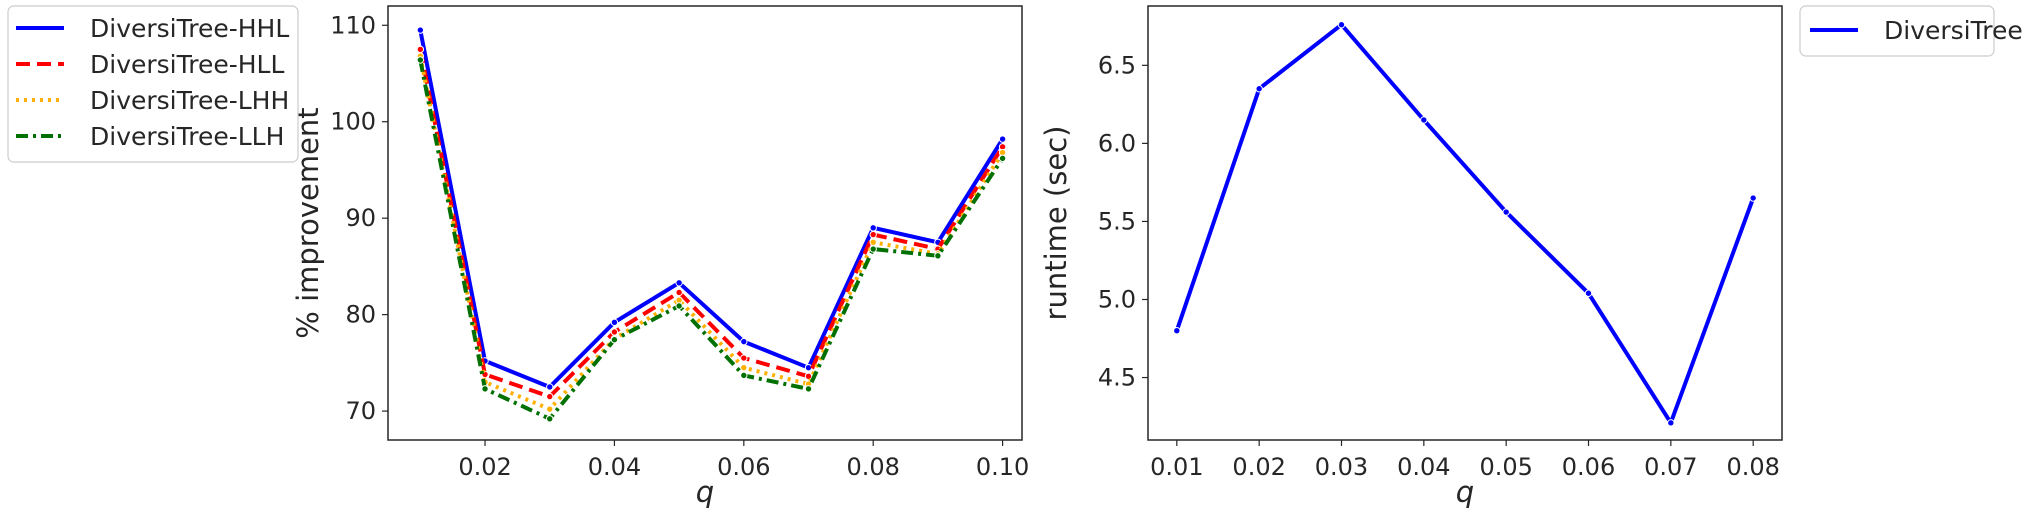 Image resolution: width=2036 pixels, height=512 pixels. What do you see at coordinates (1117, 65) in the screenshot?
I see `y-tick-label: 6.5` at bounding box center [1117, 65].